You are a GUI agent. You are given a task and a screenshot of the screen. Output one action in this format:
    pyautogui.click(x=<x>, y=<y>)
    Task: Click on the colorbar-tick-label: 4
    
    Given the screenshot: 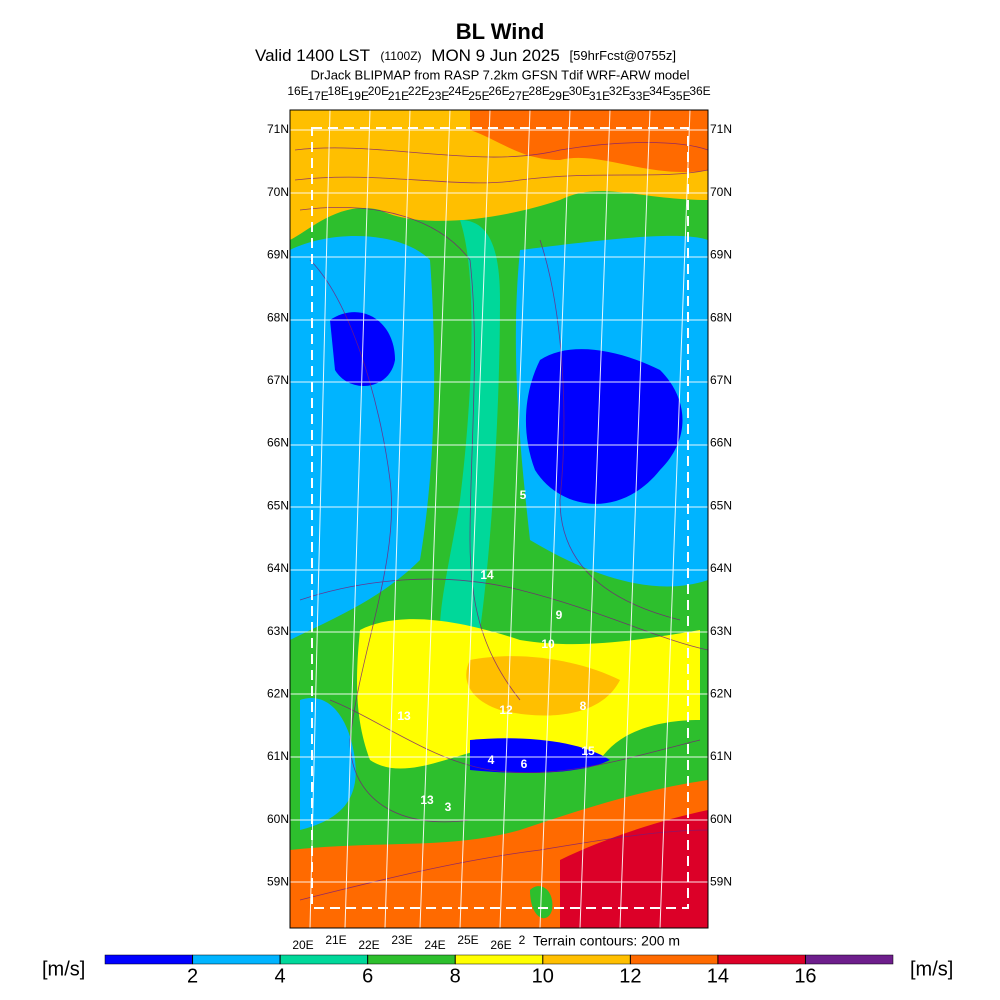 What is the action you would take?
    pyautogui.click(x=280, y=976)
    